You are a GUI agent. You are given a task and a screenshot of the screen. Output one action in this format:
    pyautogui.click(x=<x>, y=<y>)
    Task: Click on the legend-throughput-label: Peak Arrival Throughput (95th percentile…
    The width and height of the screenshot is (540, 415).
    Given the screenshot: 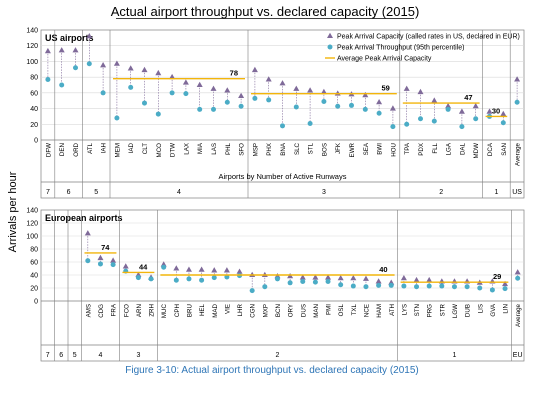 What is the action you would take?
    pyautogui.click(x=401, y=48)
    